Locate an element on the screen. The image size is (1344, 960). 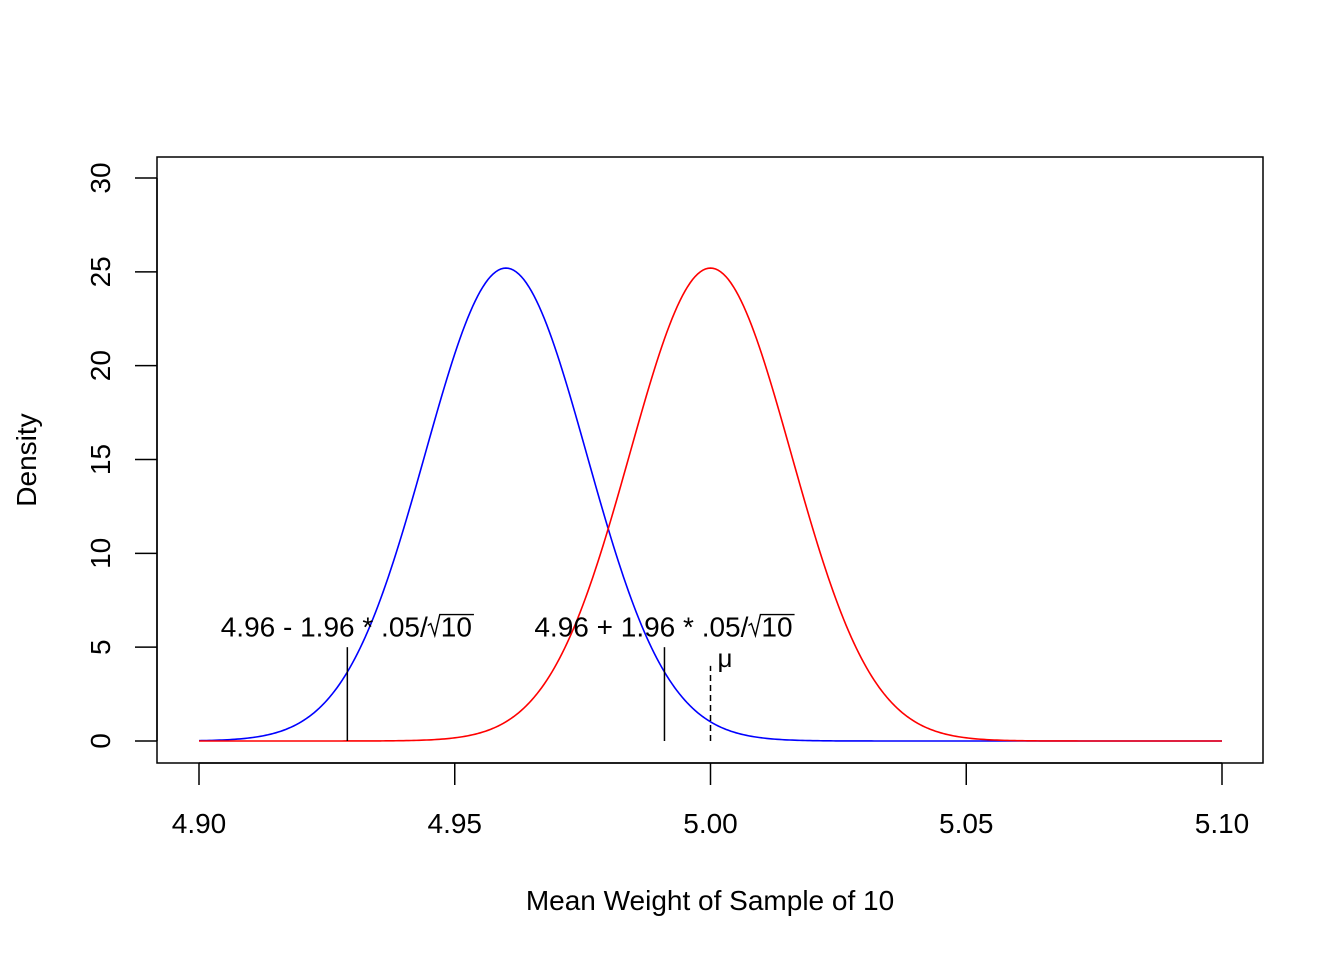
y-tick-label: 20 is located at coordinates (100, 365).